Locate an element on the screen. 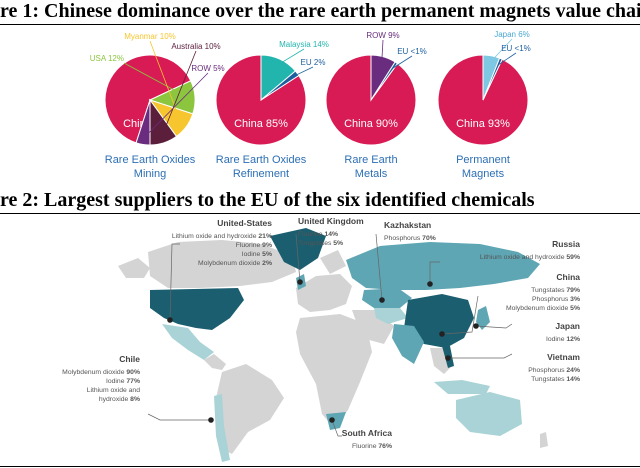  region-south-africa is located at coordinates (336, 421).